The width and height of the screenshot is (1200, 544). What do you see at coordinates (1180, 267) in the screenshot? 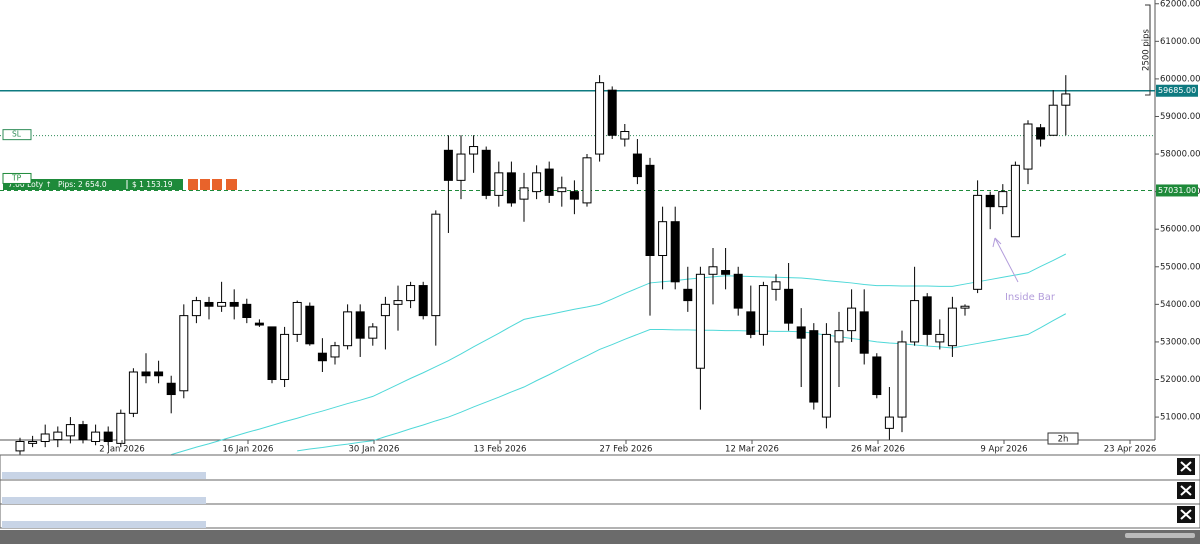
I see `y-tick-label: 55000.00` at bounding box center [1180, 267].